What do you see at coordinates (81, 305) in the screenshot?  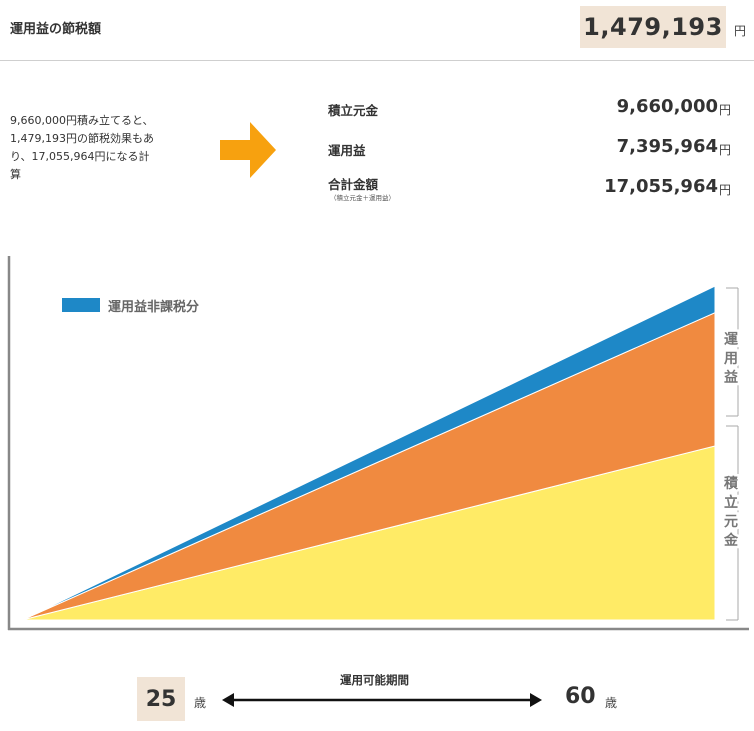 I see `legend-swatch` at bounding box center [81, 305].